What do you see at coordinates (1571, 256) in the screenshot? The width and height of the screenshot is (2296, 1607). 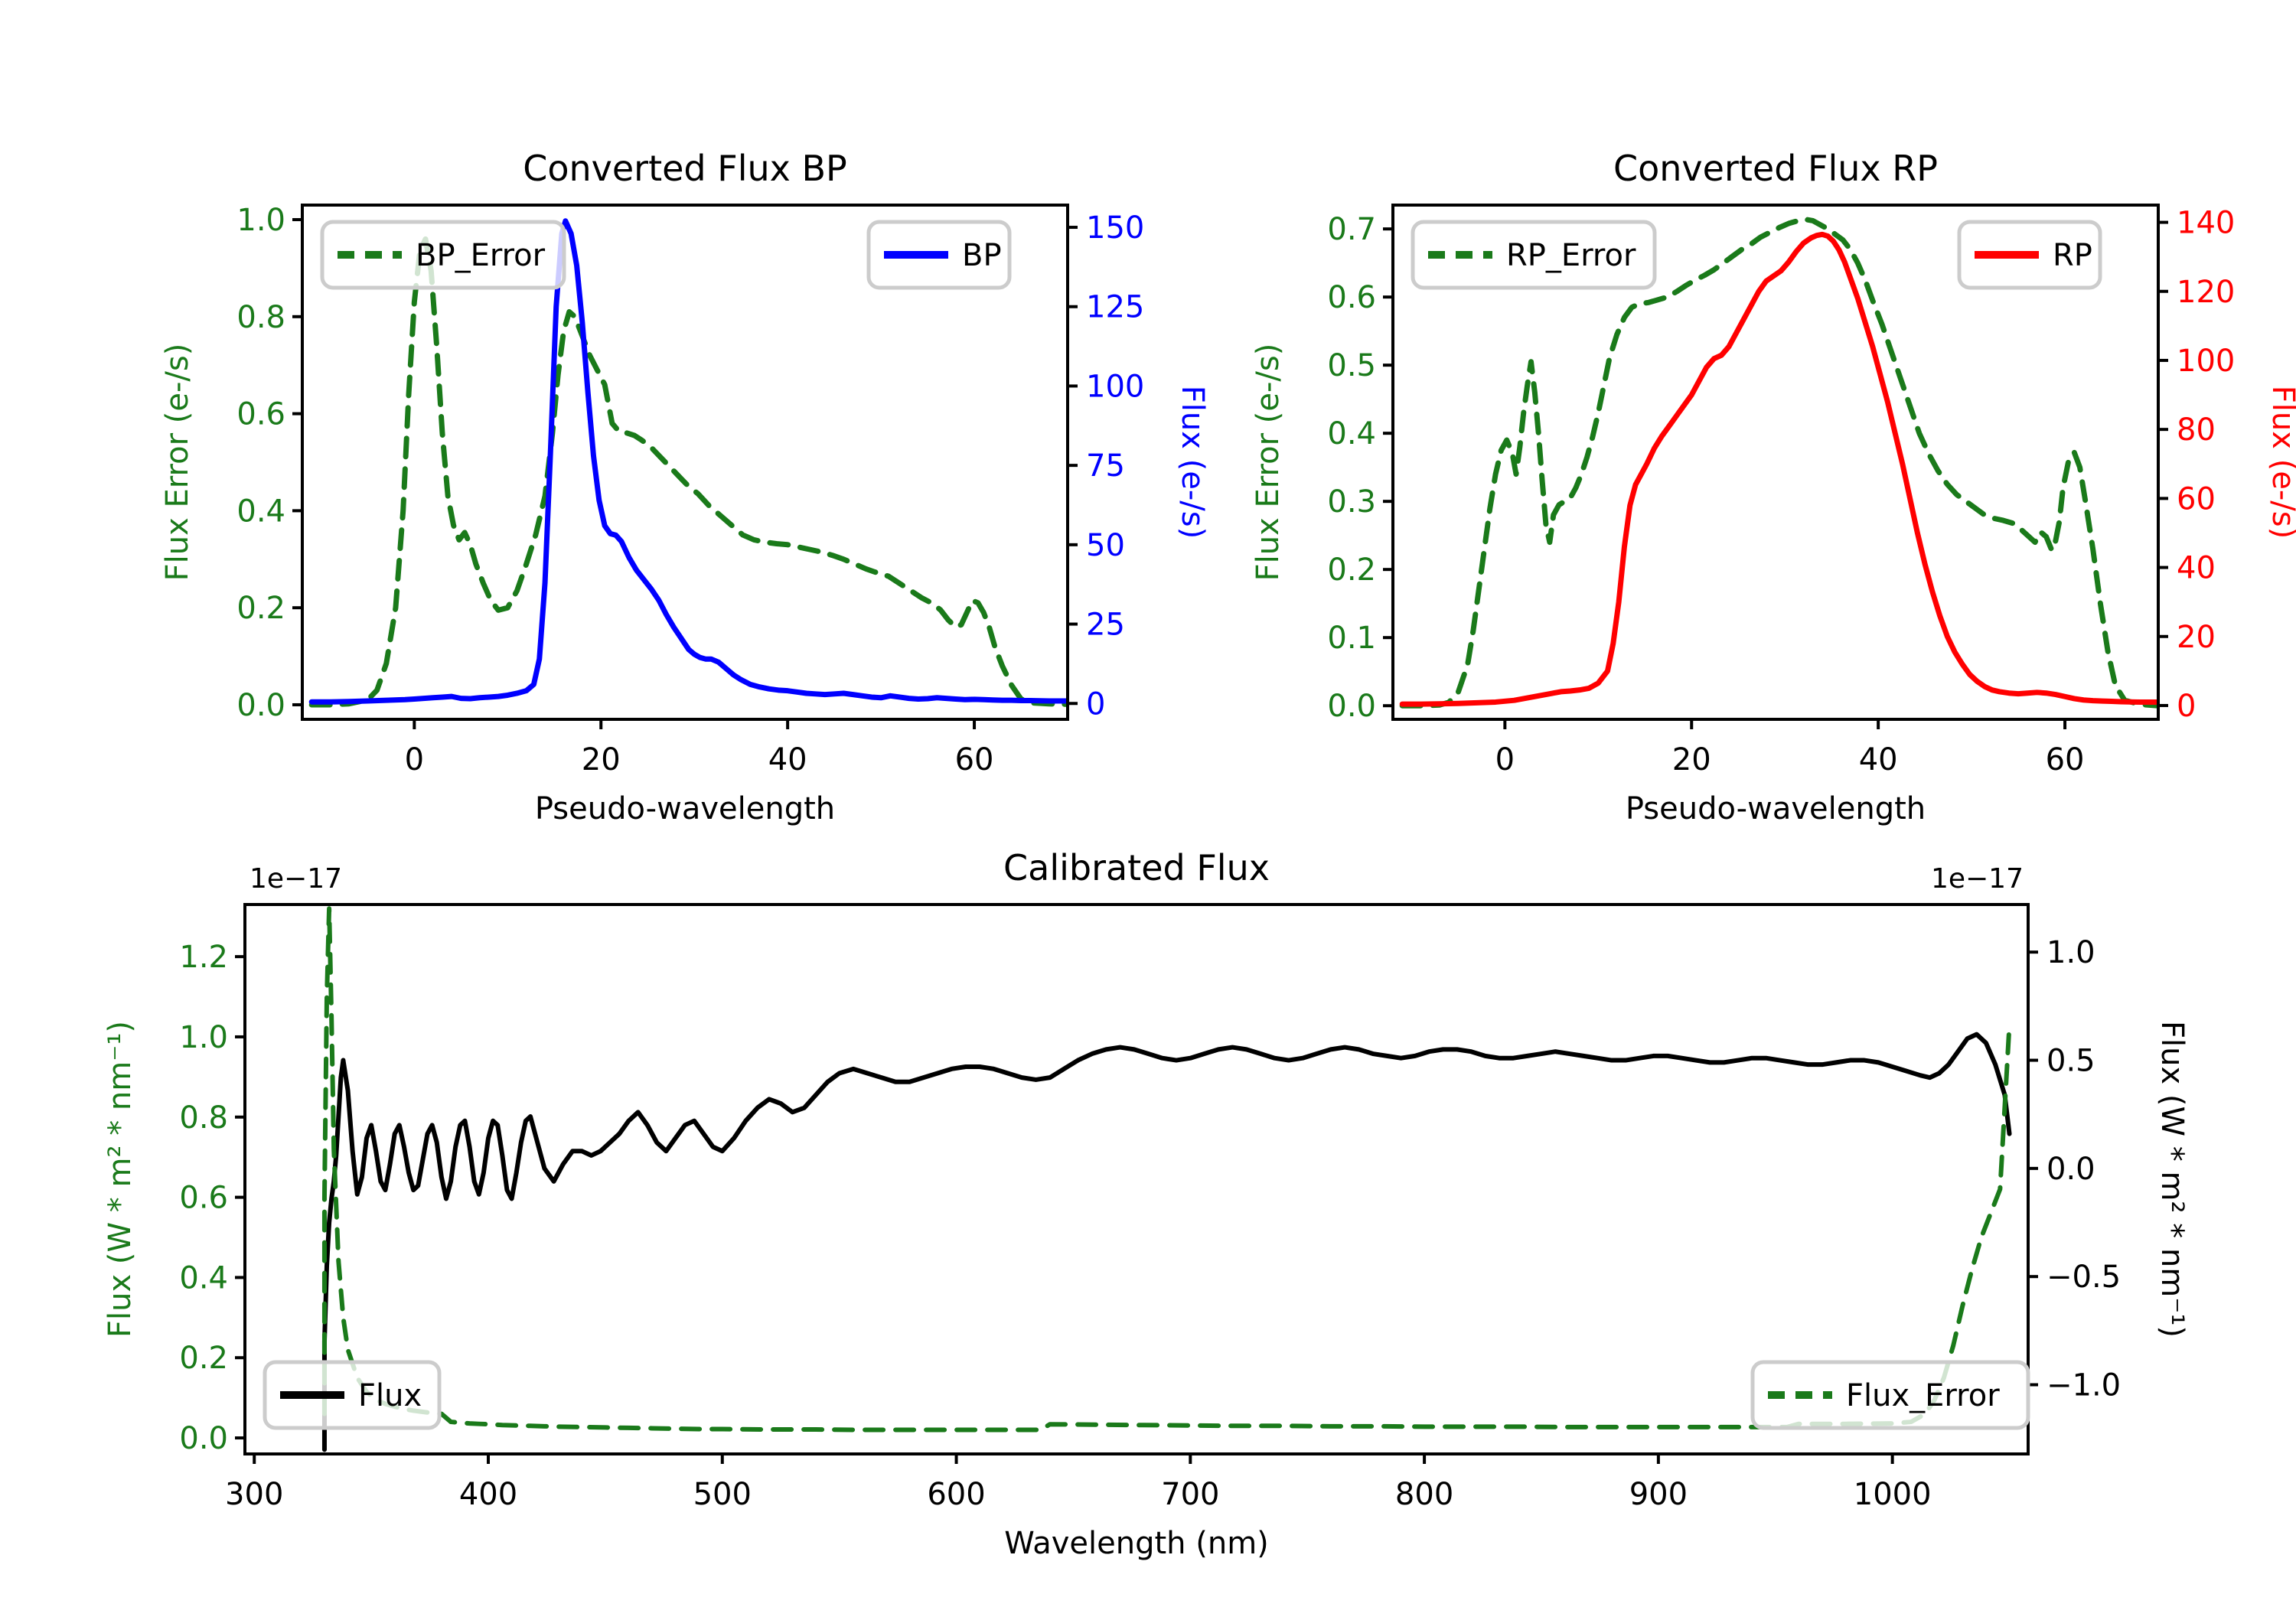 I see `legend-rp-error-label: RP_Error` at bounding box center [1571, 256].